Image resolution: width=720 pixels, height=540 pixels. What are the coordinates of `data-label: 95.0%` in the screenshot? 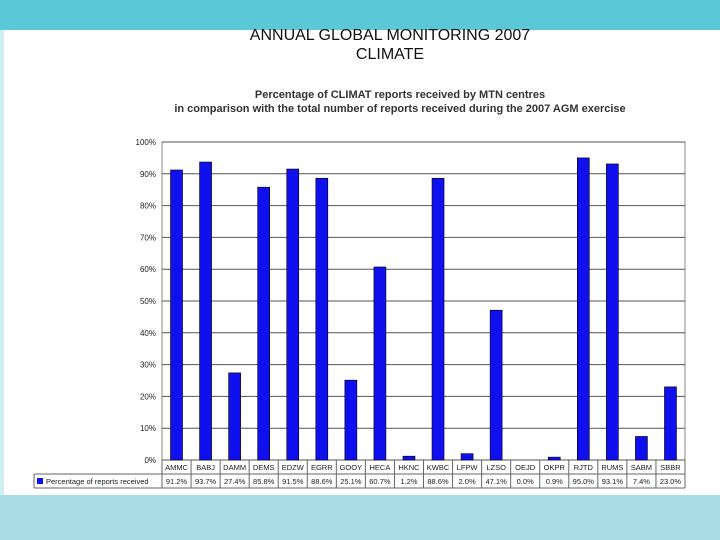 It's located at (584, 481).